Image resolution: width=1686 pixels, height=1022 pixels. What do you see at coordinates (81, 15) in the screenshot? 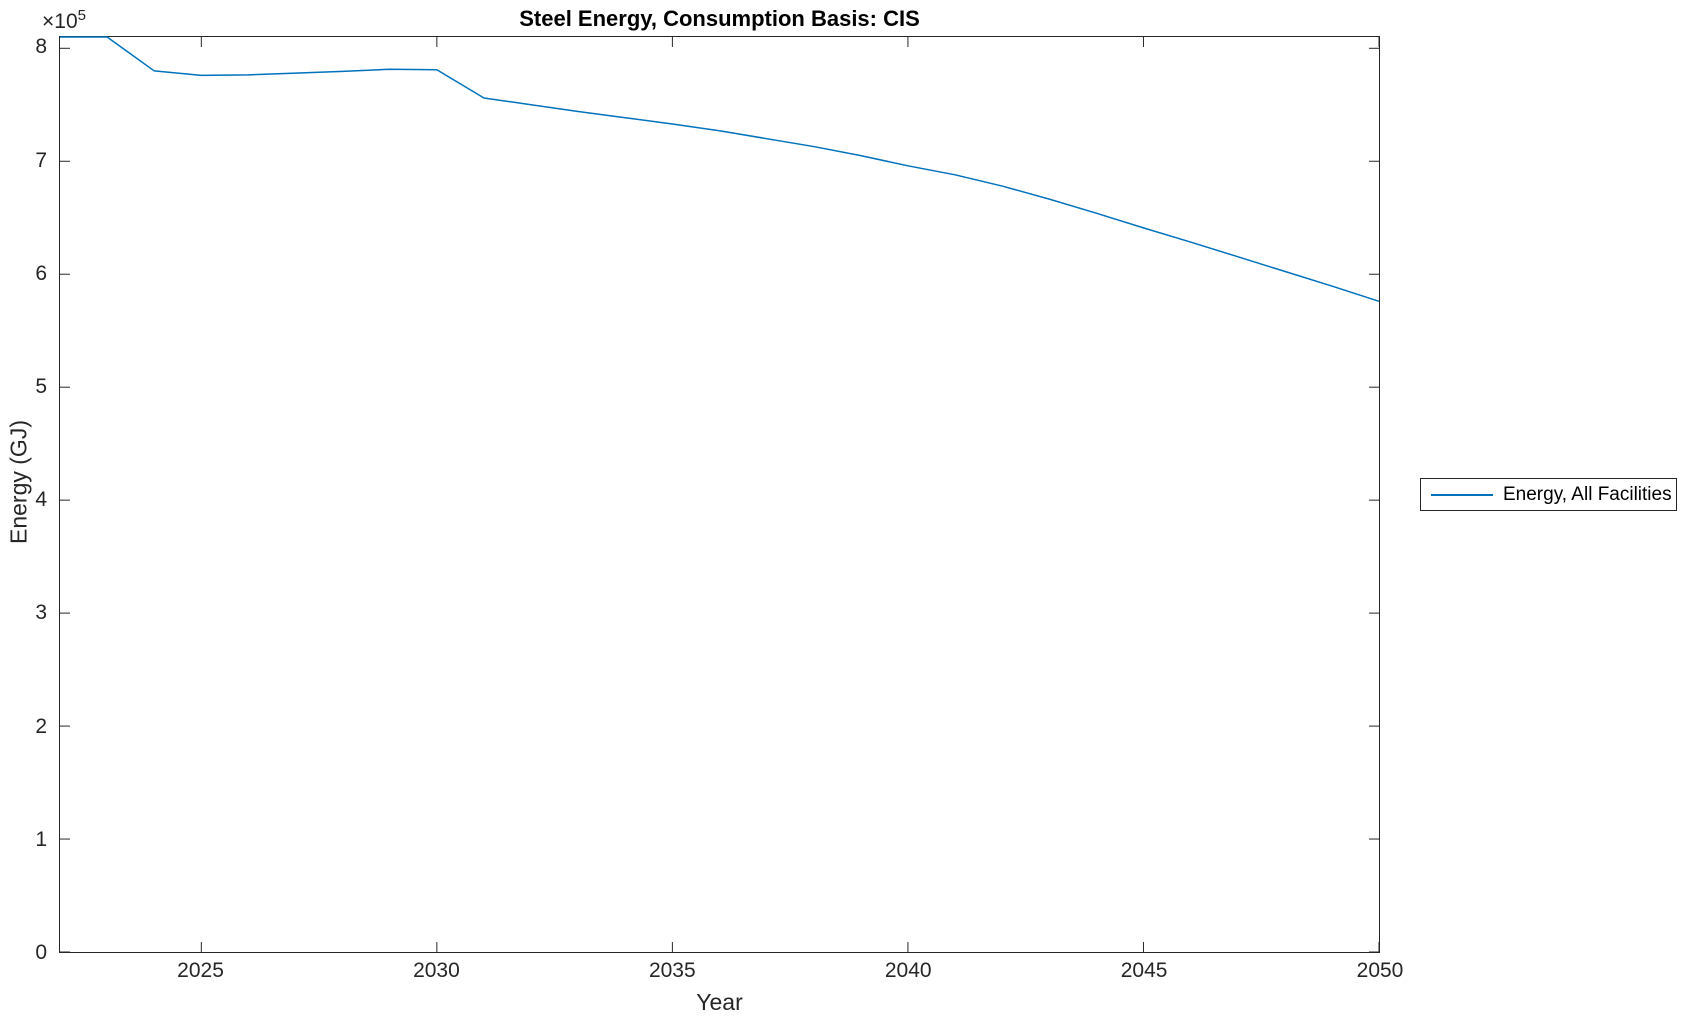
I see `y-axis-multiplier-exponent: 5` at bounding box center [81, 15].